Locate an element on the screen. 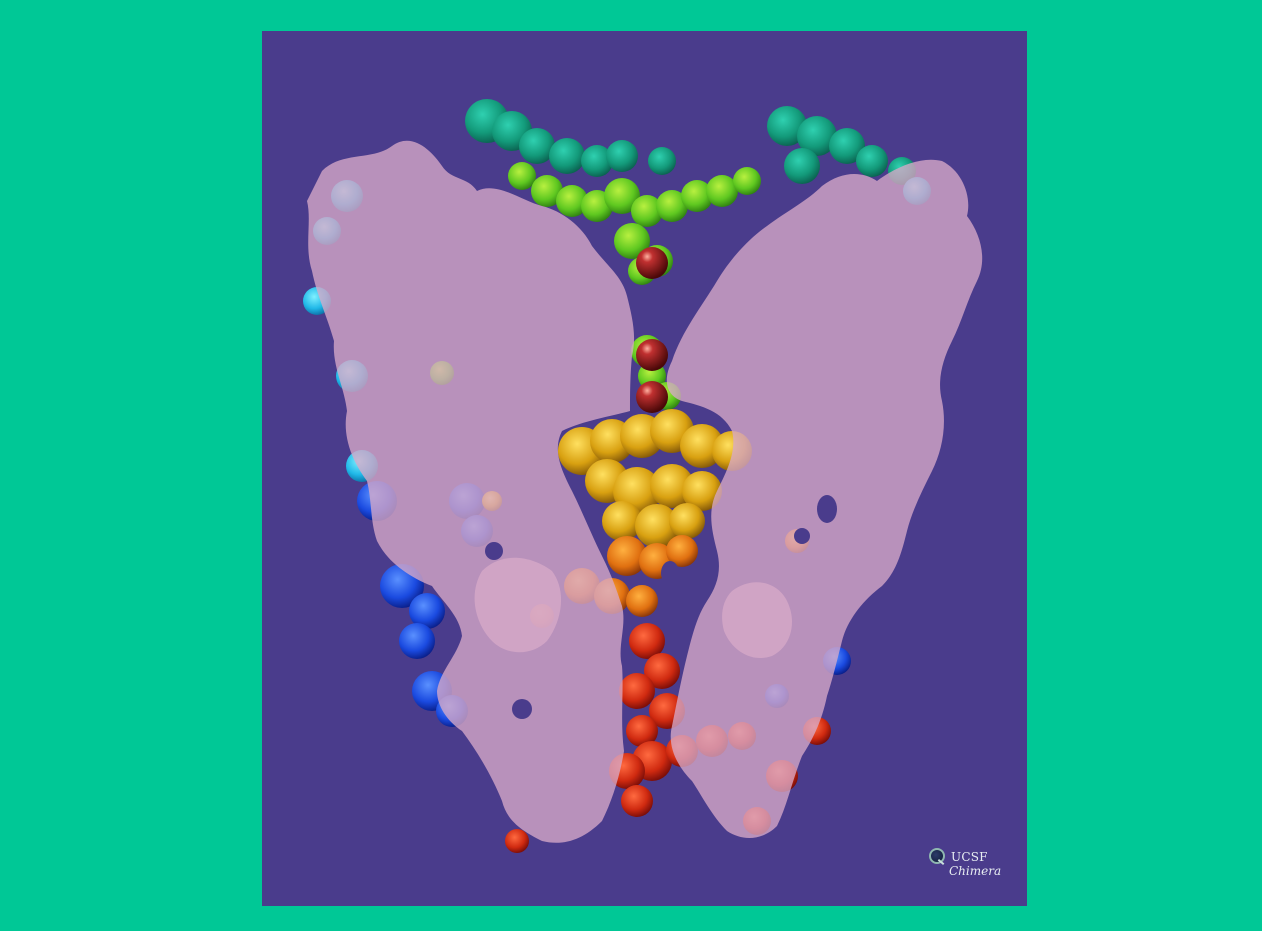 This screenshot has width=1262, height=931. chimera-logo: UCSF Chimera is located at coordinates (972, 866).